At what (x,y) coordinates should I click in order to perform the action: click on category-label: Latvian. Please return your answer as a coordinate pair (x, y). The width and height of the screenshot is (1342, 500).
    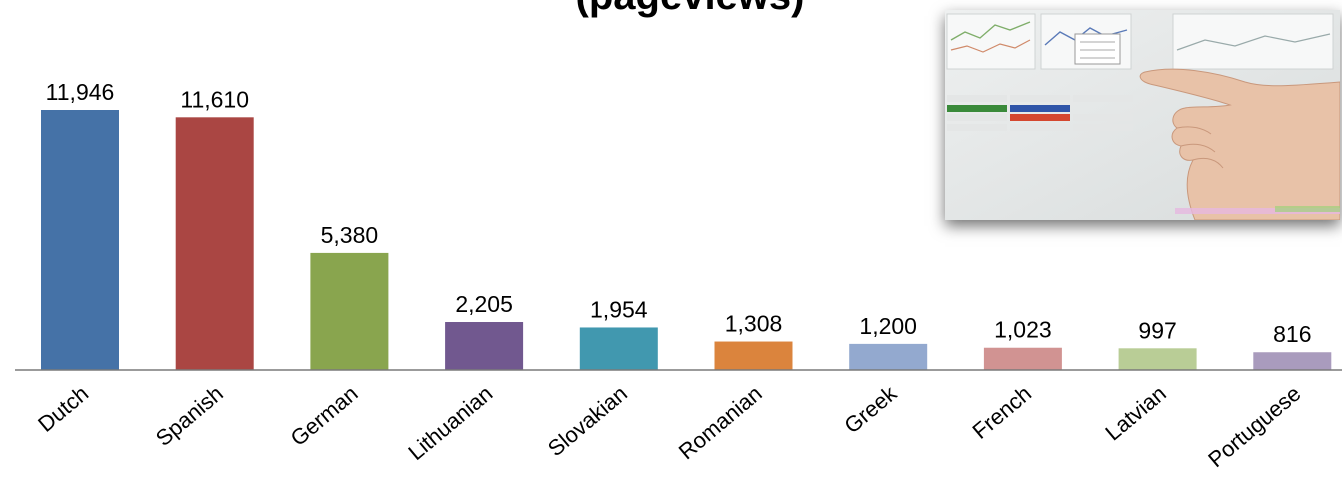
    Looking at the image, I should click on (1135, 413).